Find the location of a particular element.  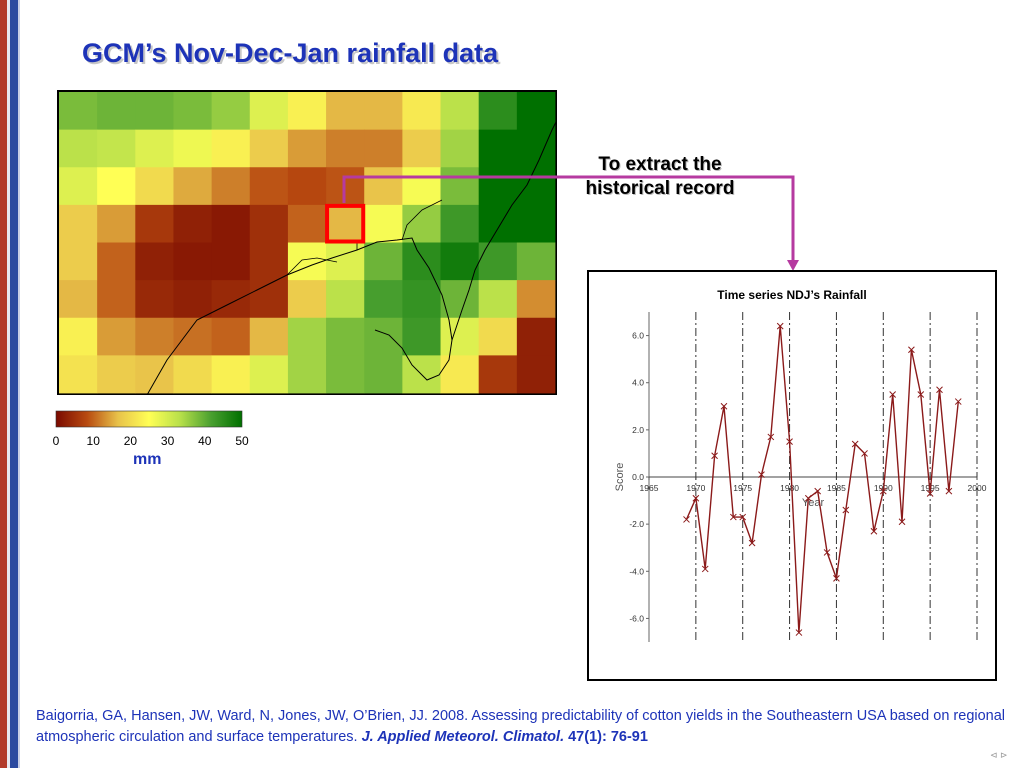

border-stripe-blue is located at coordinates (14, 384).